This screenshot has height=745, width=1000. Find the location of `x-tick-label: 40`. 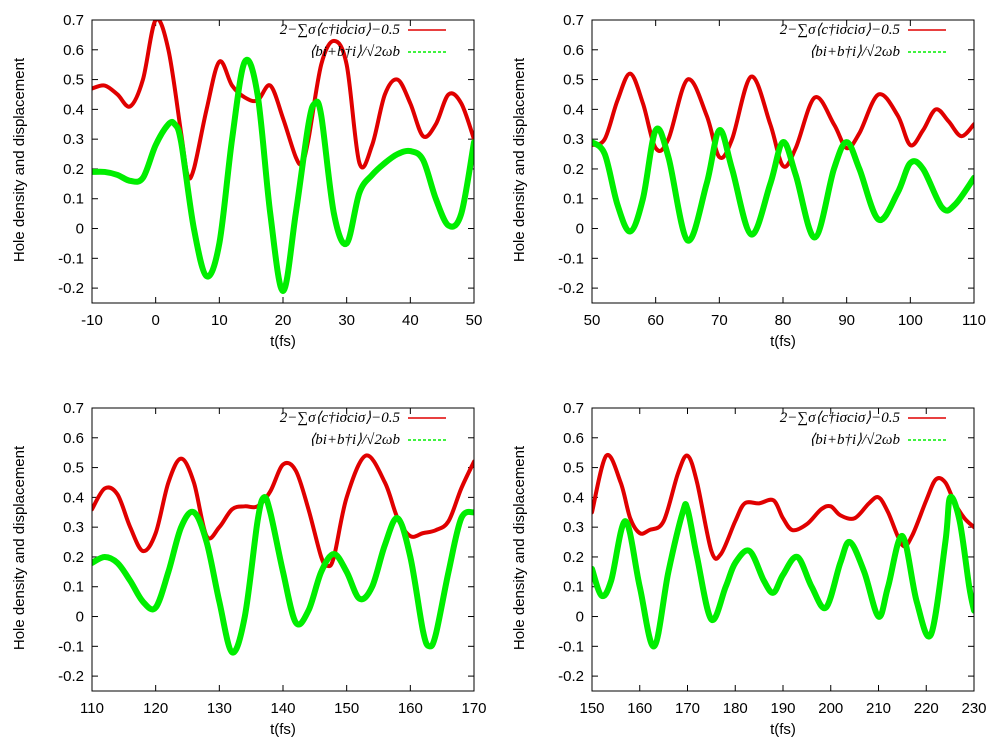

x-tick-label: 40 is located at coordinates (410, 320).